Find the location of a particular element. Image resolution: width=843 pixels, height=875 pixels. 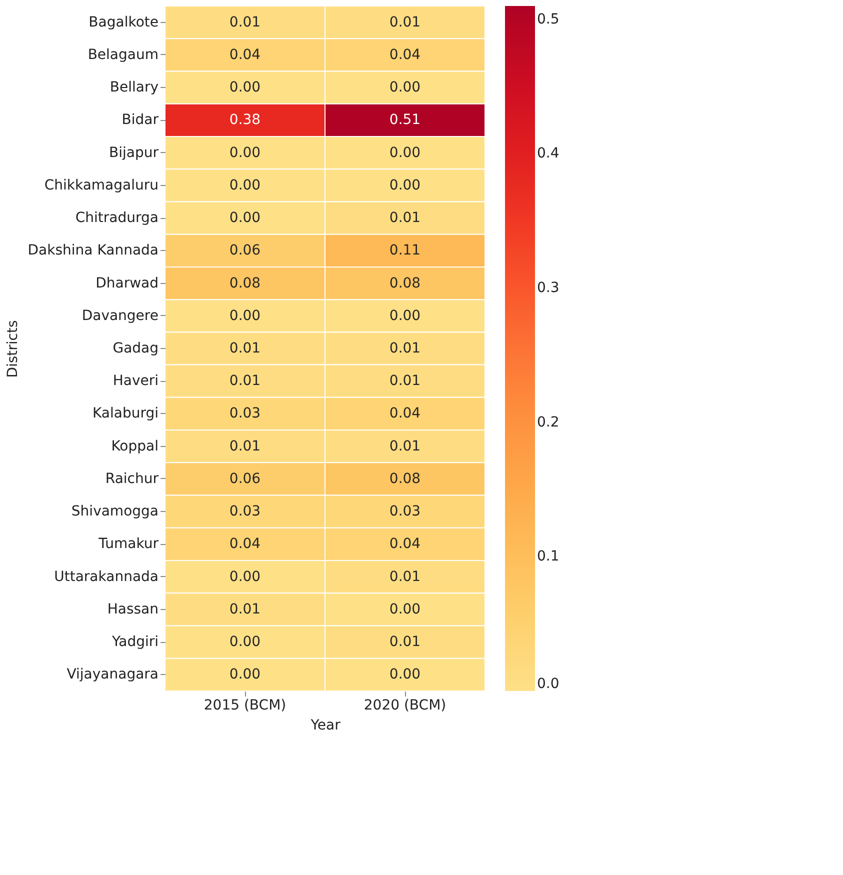

y-tick-label: Bagalkote is located at coordinates (123, 22).